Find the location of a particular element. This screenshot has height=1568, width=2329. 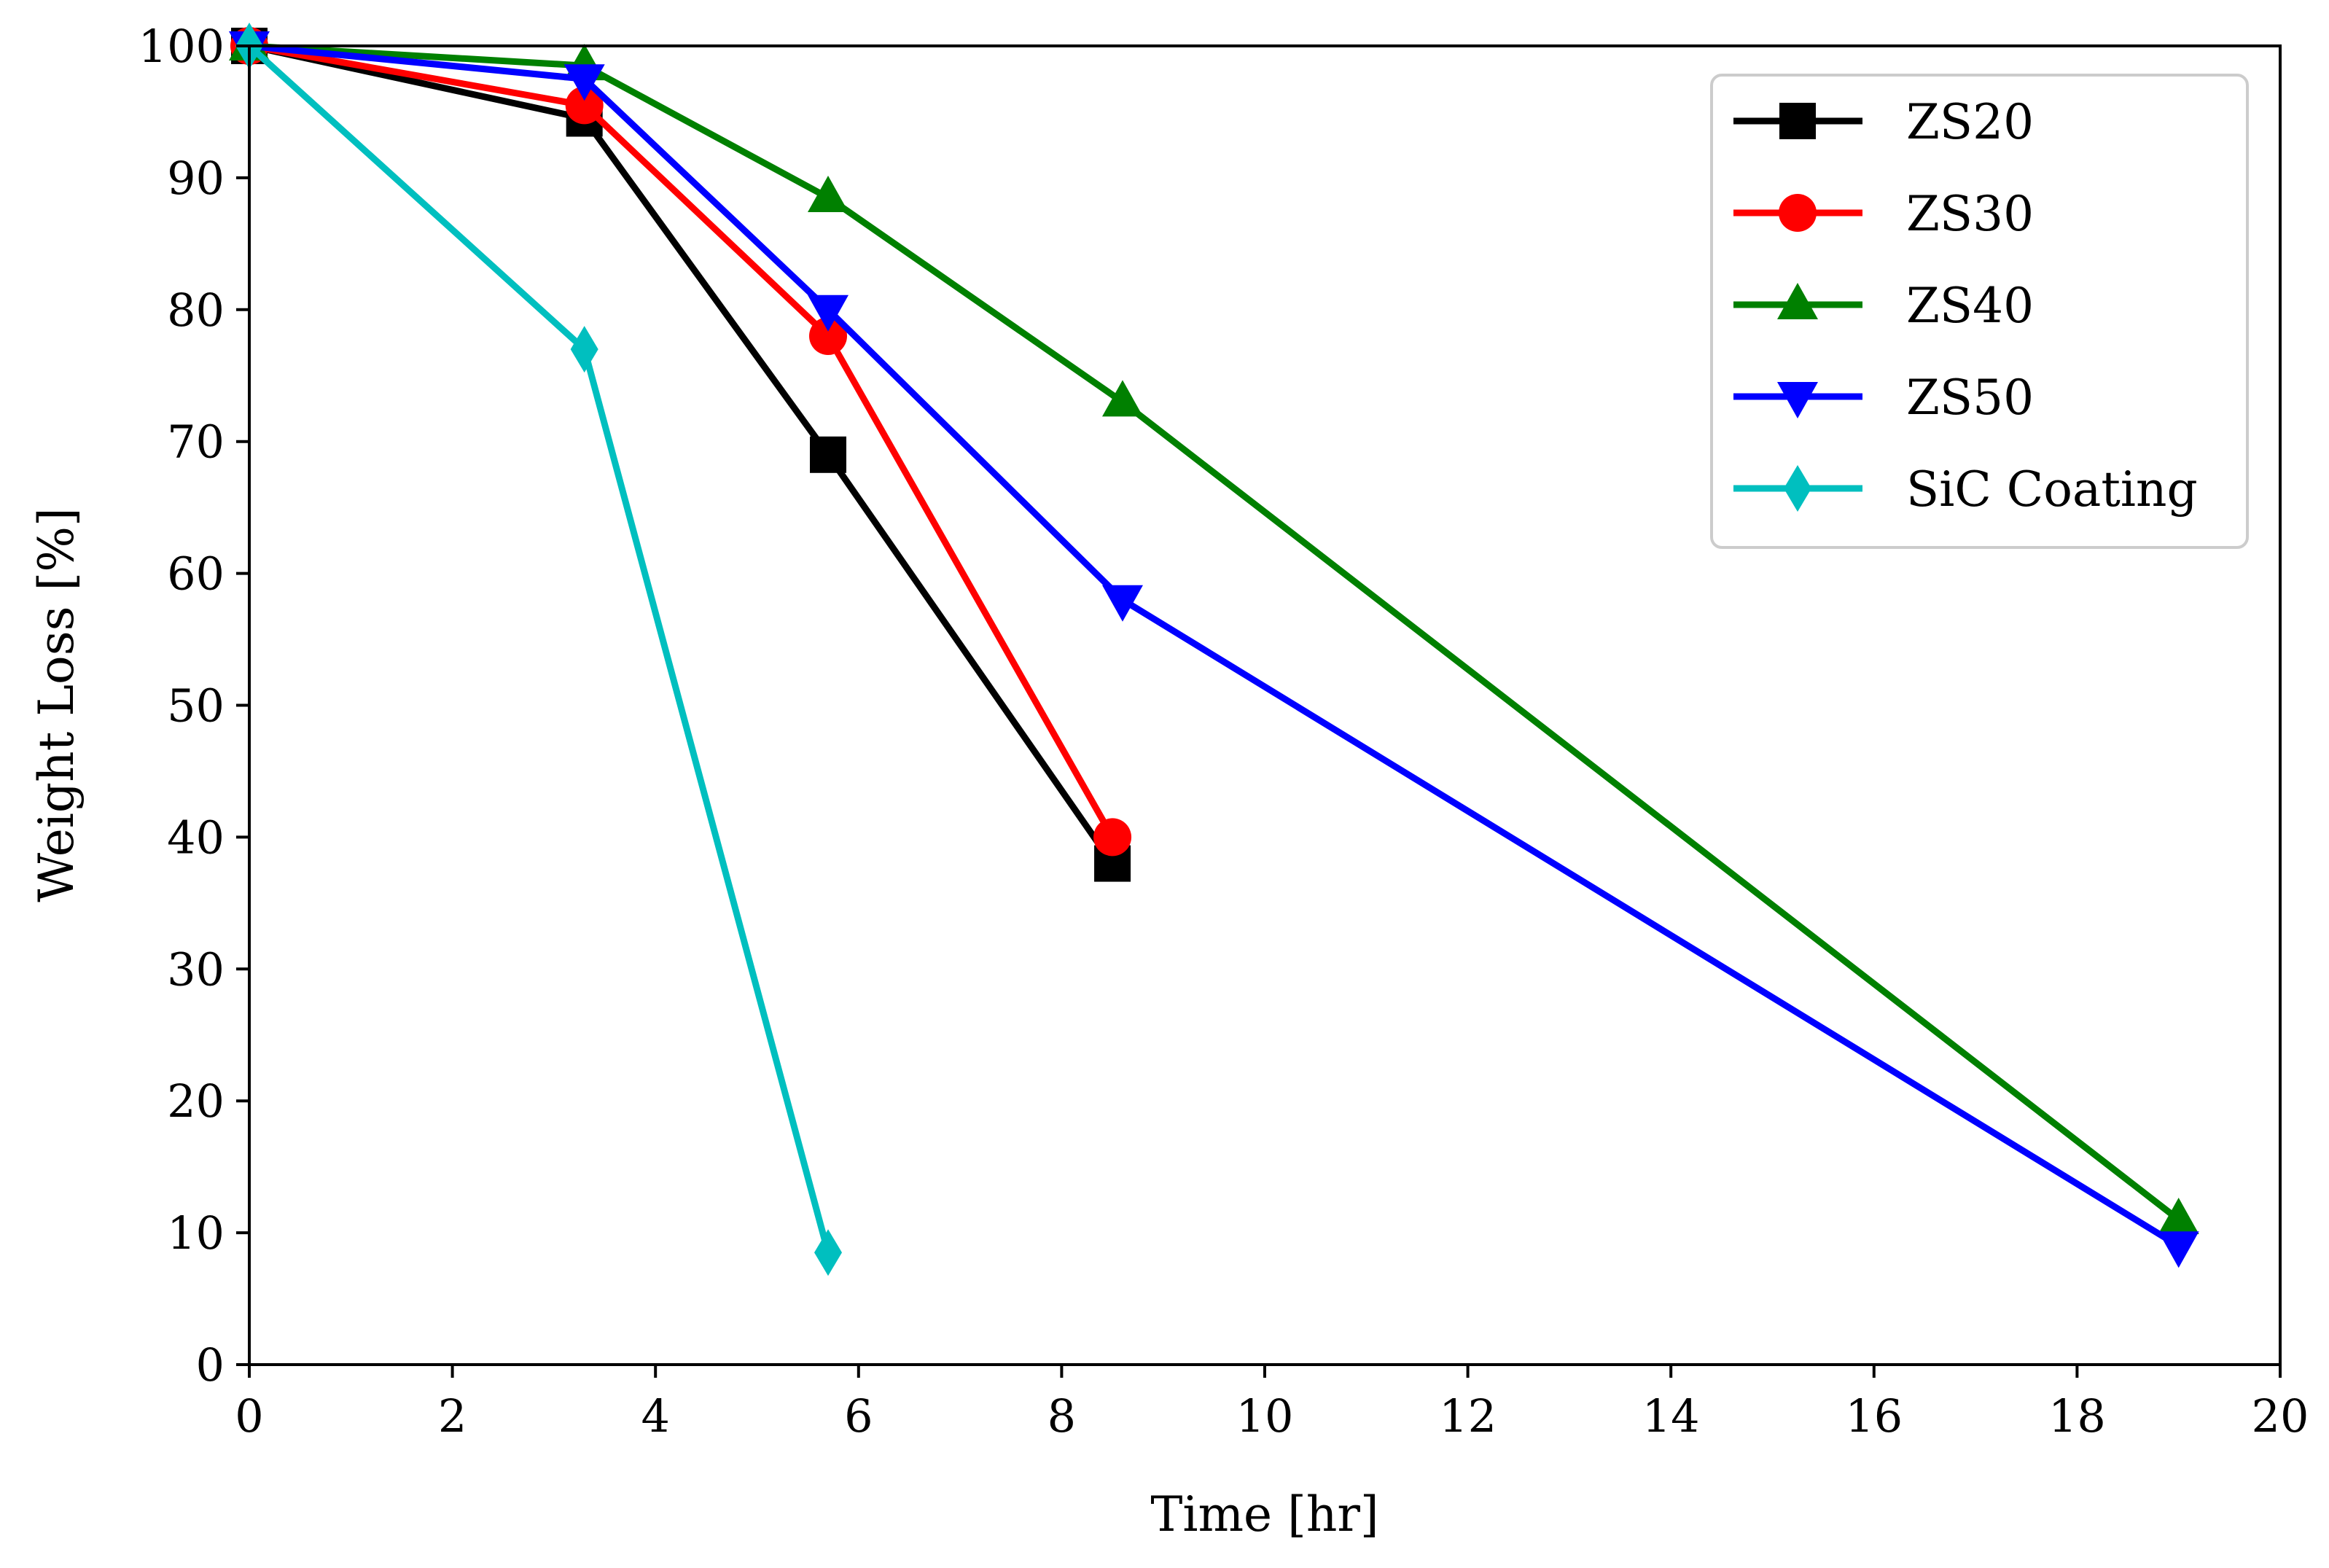

legend-item: ZS20 is located at coordinates (1883, 122).